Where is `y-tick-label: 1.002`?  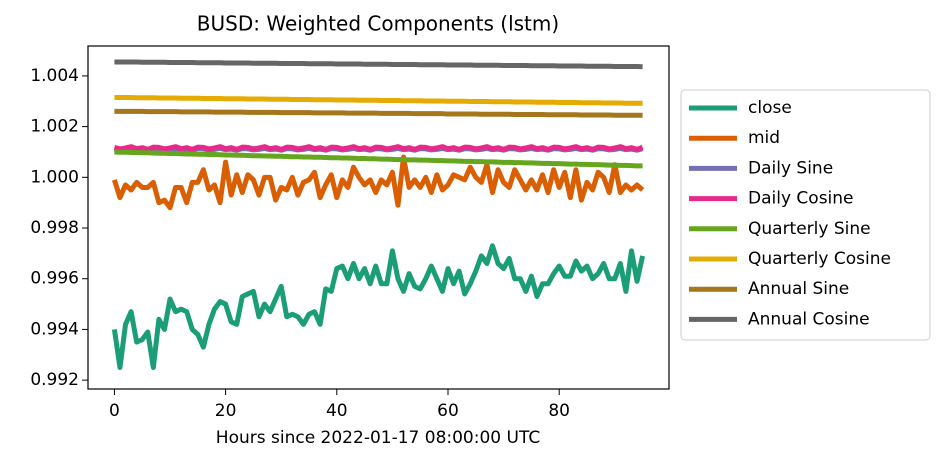
y-tick-label: 1.002 is located at coordinates (54, 127).